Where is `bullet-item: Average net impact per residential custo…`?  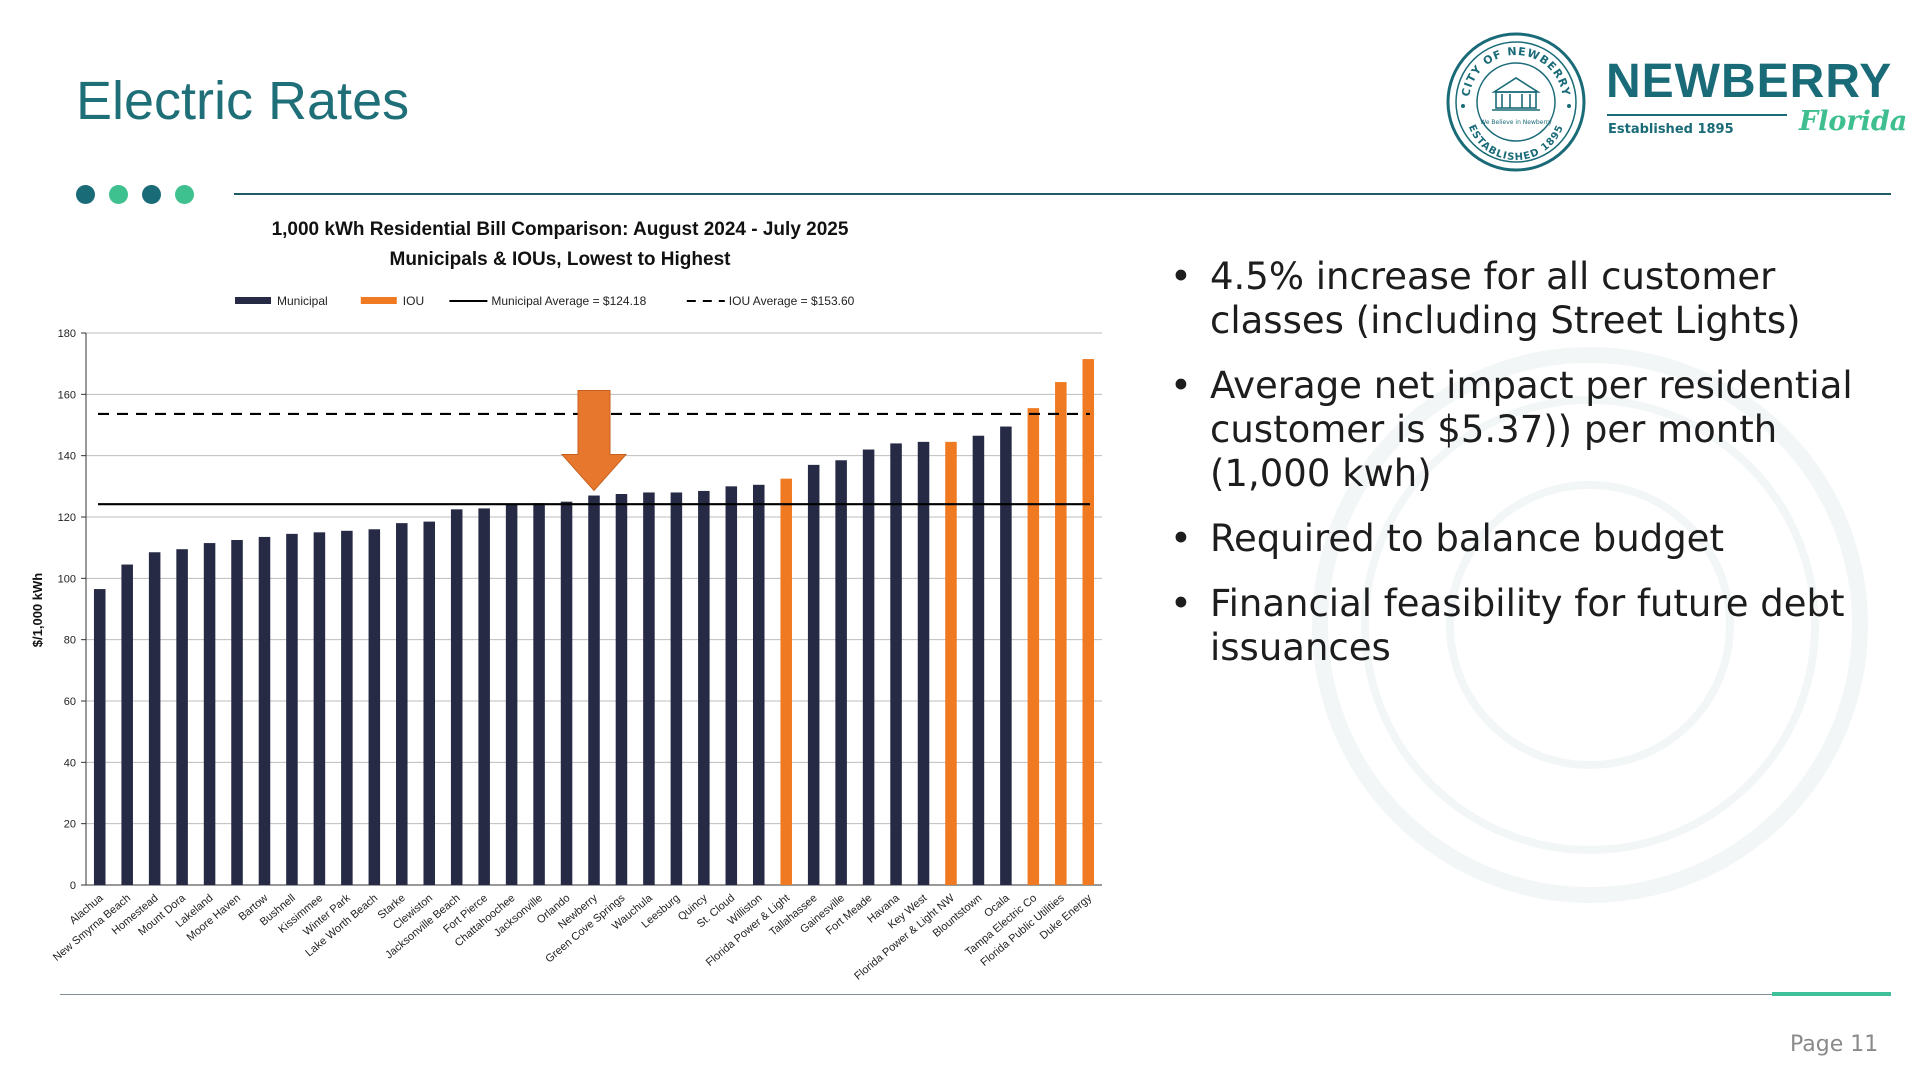
bullet-item: Average net impact per residential custo… is located at coordinates (1530, 430).